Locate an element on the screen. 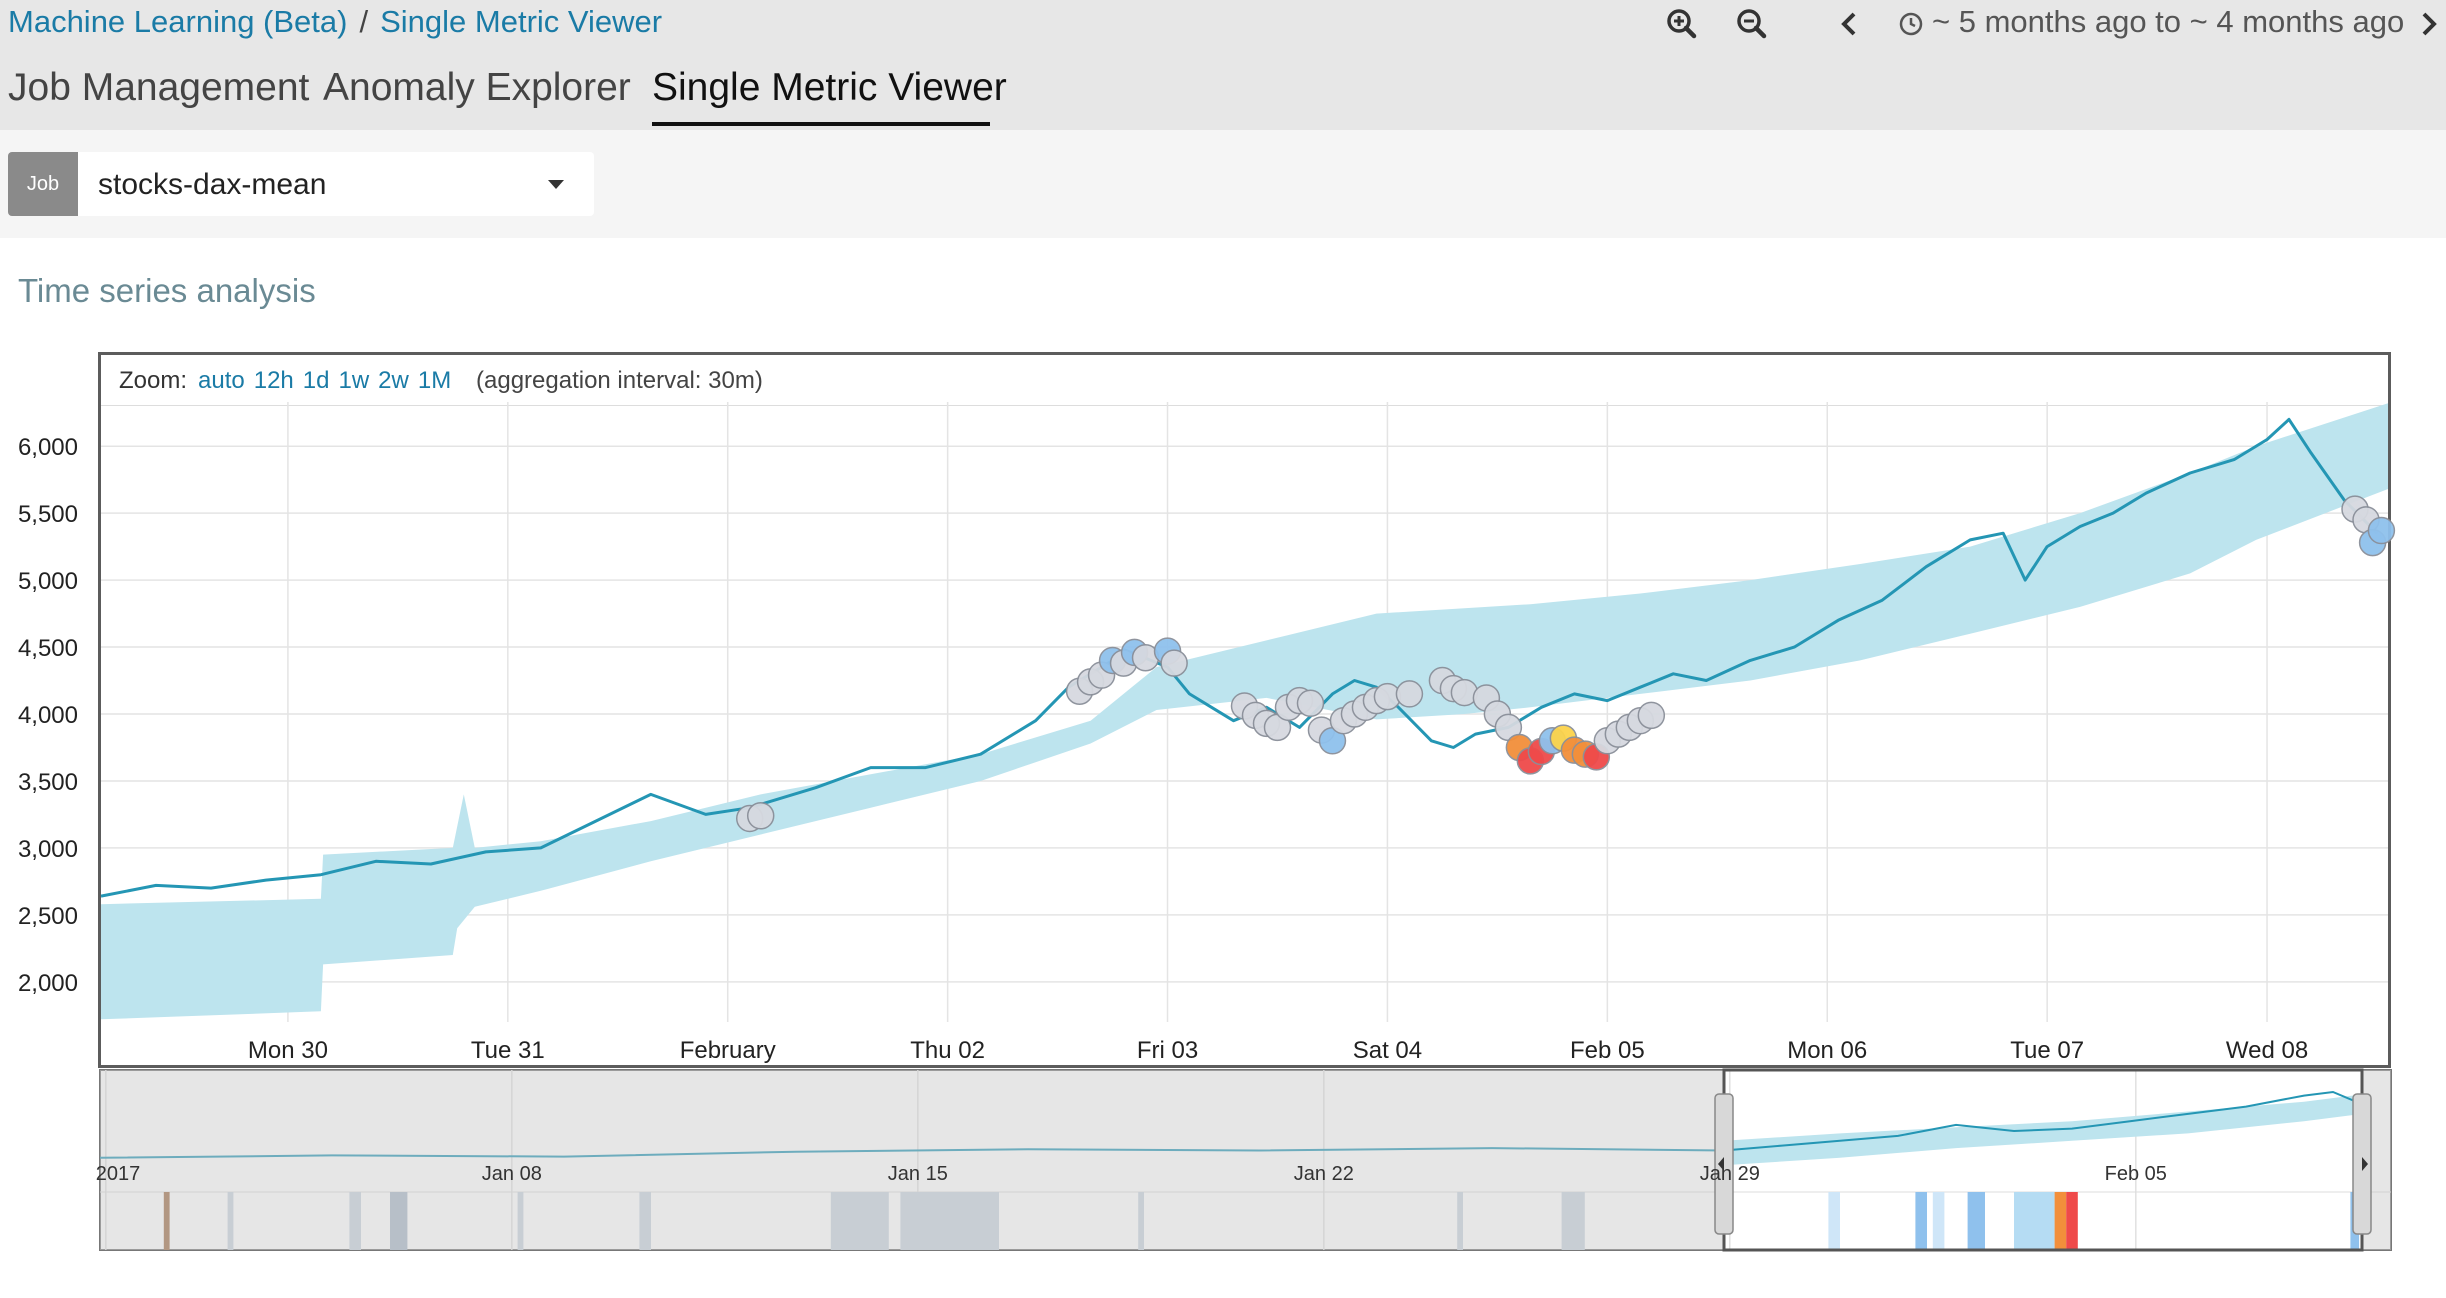 Image resolution: width=2446 pixels, height=1298 pixels. breadcrumb-single-metric-link: Single Metric Viewer is located at coordinates (521, 21).